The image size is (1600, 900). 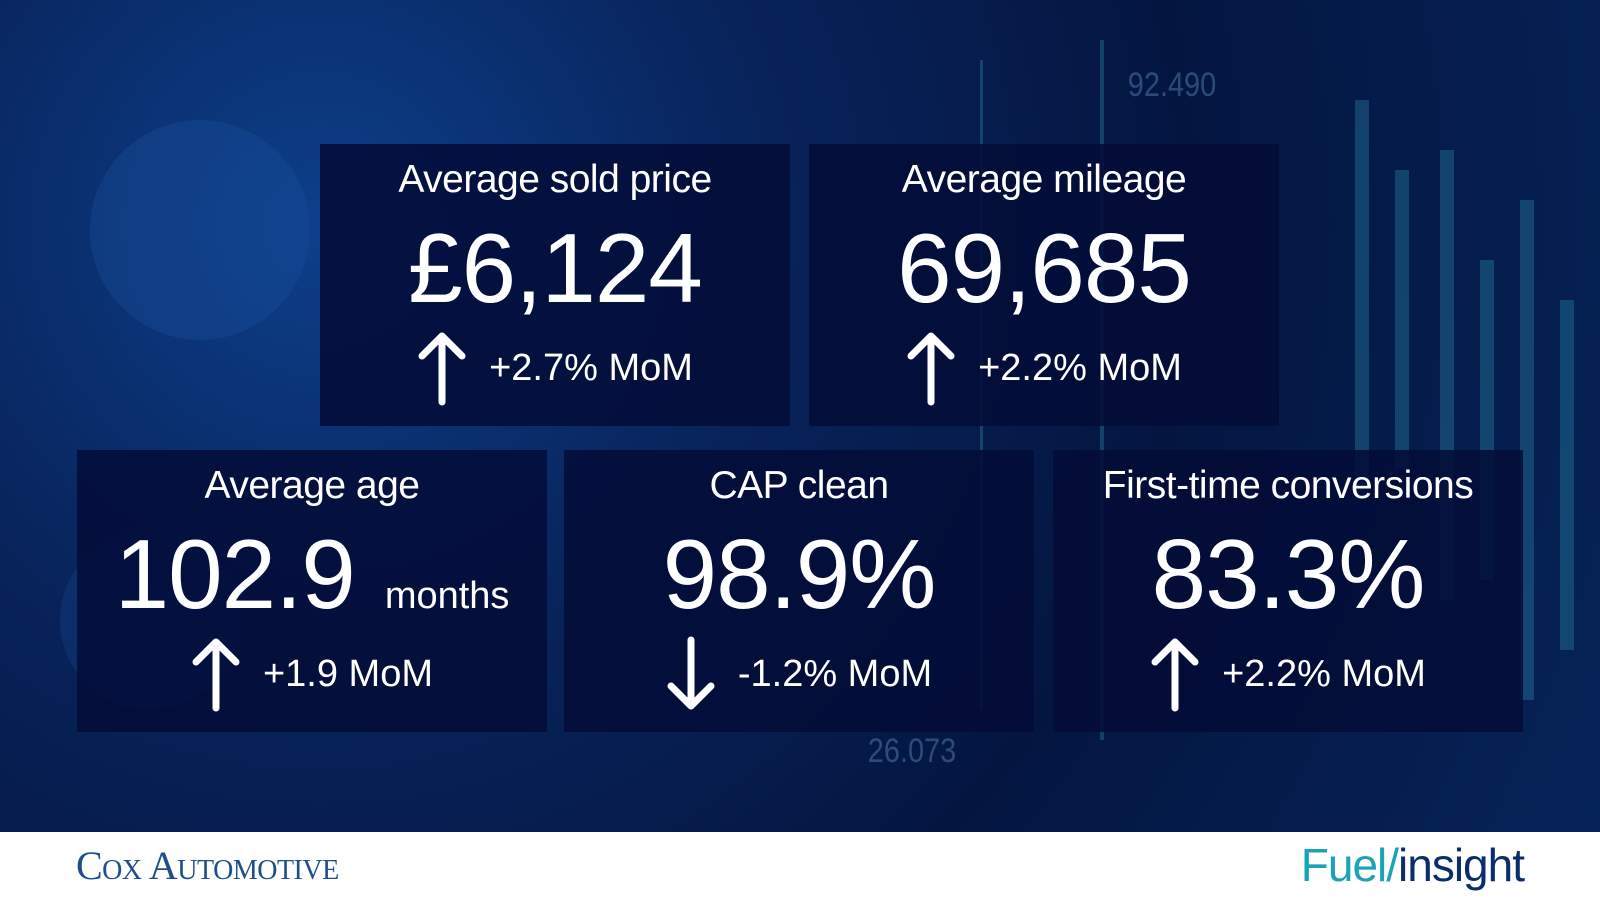 I want to click on kpi-value: 98.9%, so click(x=799, y=574).